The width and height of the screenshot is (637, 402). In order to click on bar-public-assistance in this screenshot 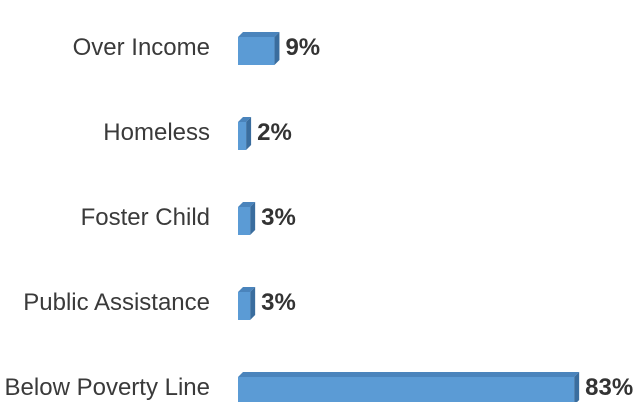, I will do `click(247, 303)`.